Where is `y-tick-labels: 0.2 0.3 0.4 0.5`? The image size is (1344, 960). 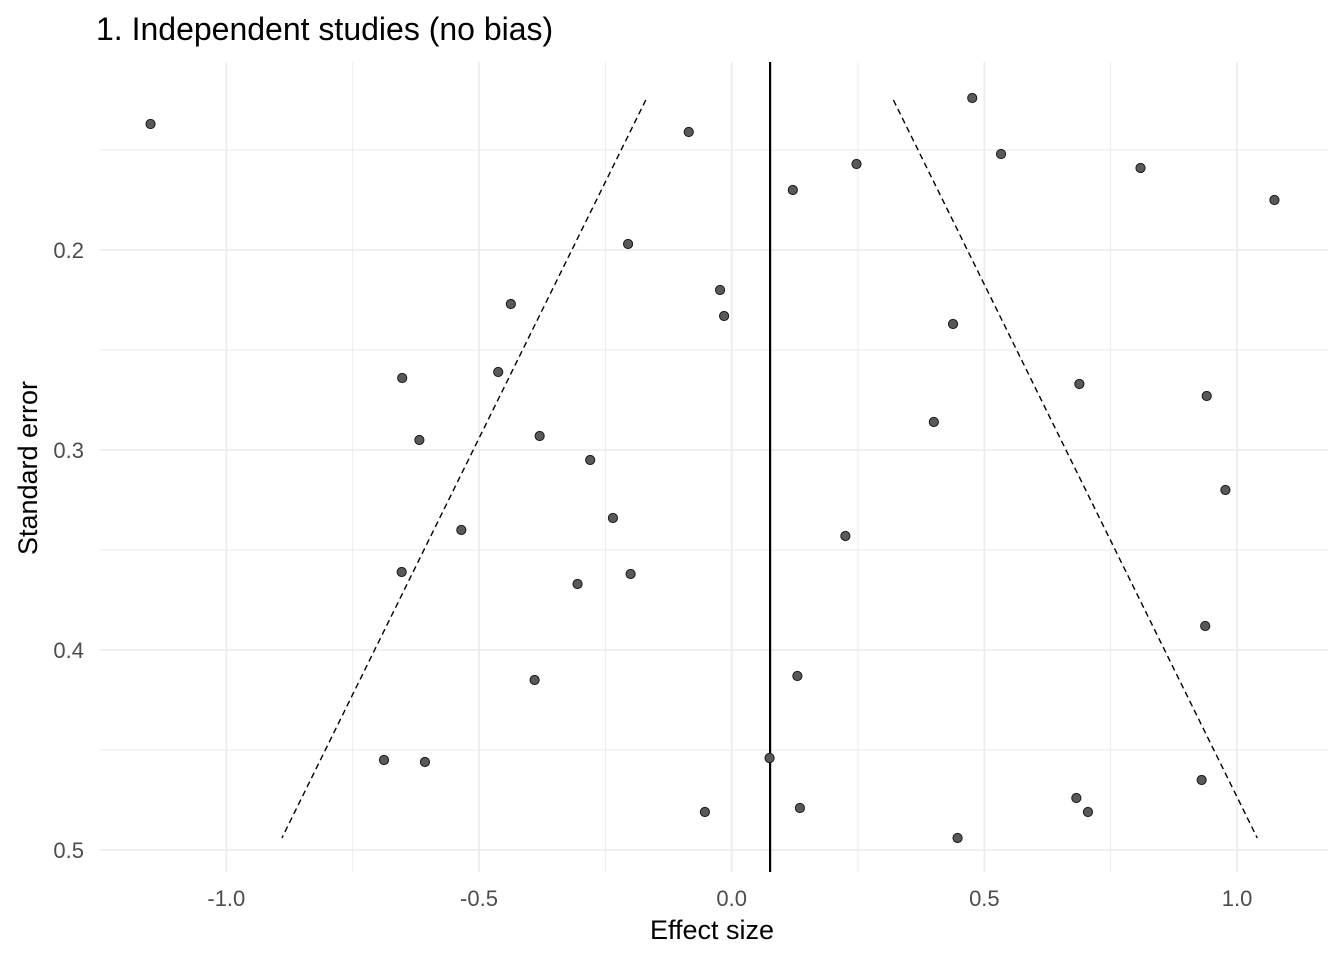 y-tick-labels: 0.2 0.3 0.4 0.5 is located at coordinates (68, 550).